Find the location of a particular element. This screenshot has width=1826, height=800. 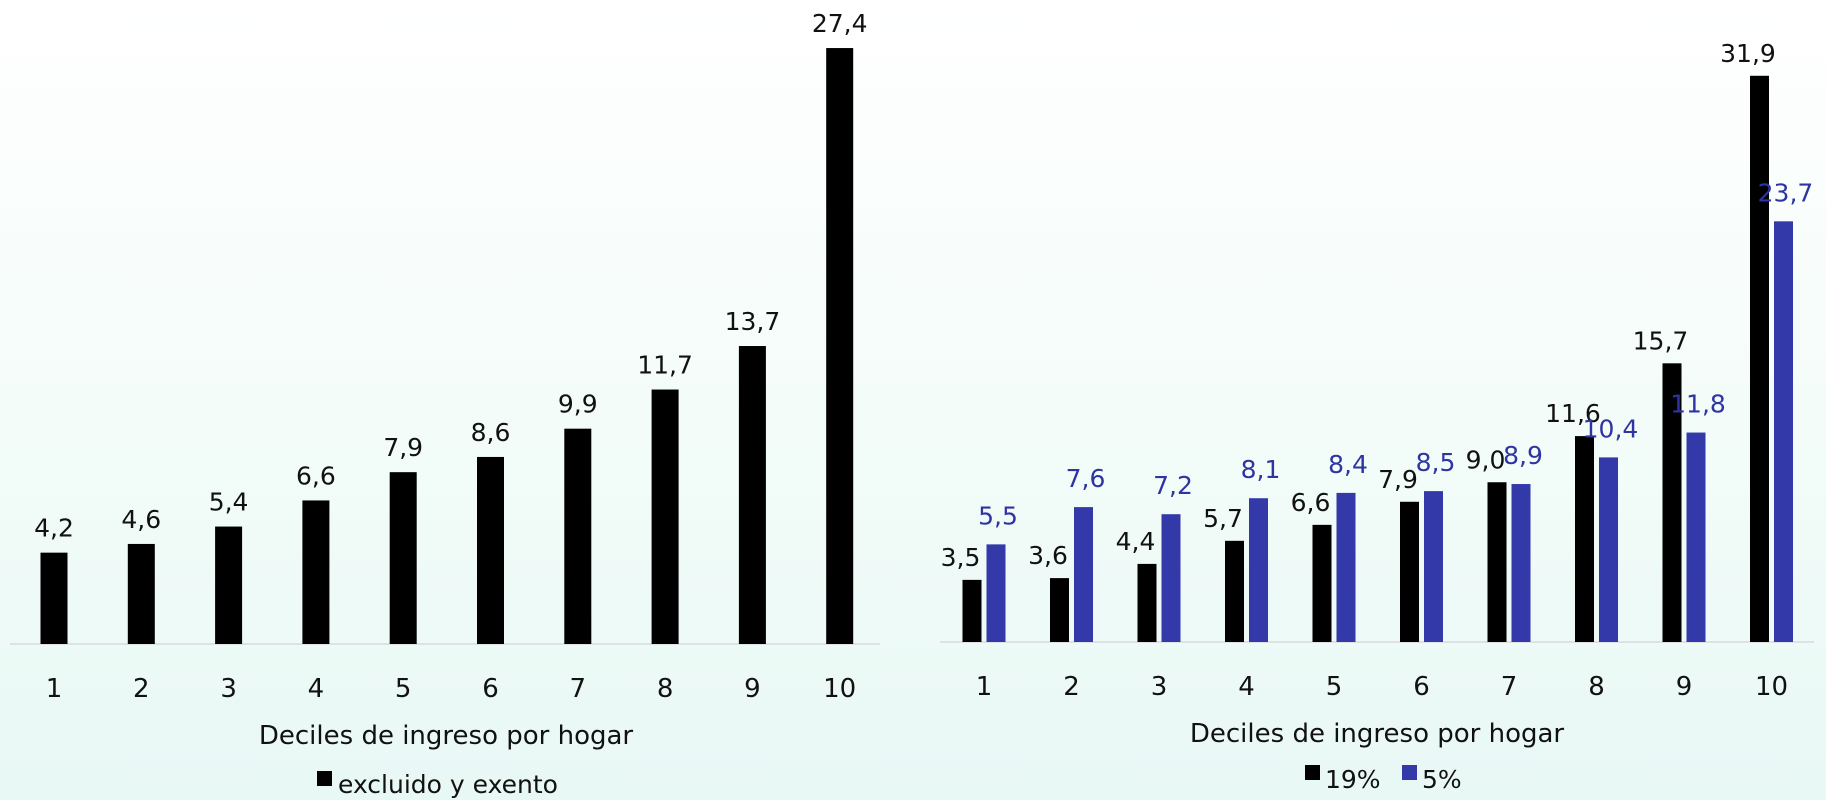

value-label: 4,6 is located at coordinates (141, 519).